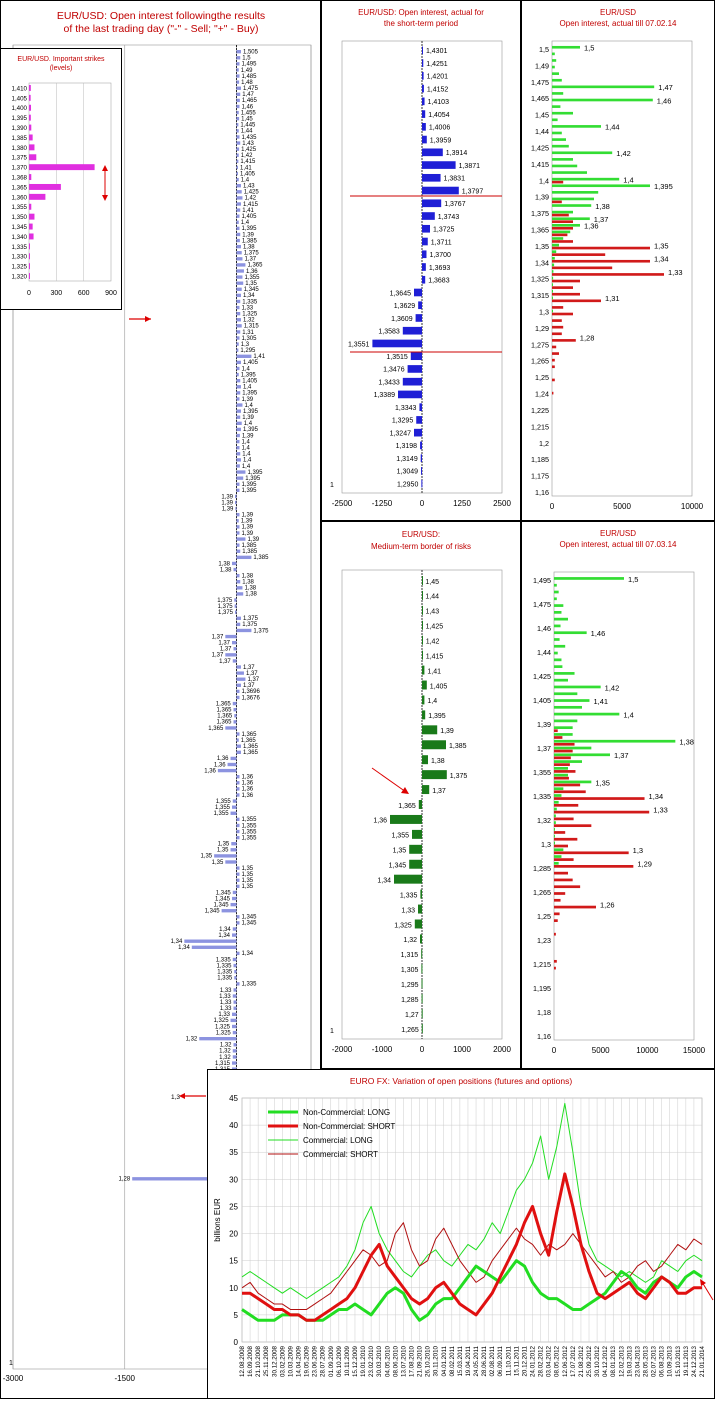  I want to click on feb-title: EUR/USD, so click(618, 12).